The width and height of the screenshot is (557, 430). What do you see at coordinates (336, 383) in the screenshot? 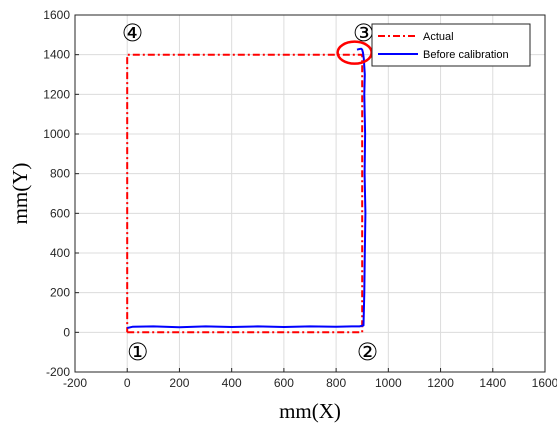
I see `x-tick-label: 800` at bounding box center [336, 383].